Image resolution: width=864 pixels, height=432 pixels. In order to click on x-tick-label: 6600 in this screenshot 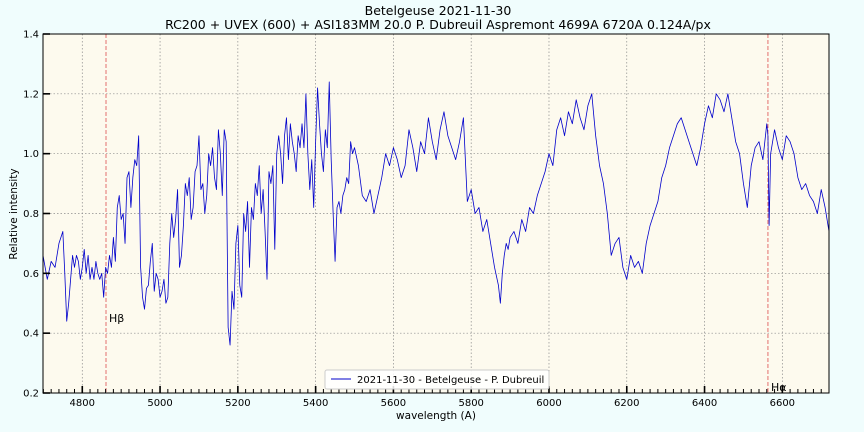, I will do `click(782, 403)`.